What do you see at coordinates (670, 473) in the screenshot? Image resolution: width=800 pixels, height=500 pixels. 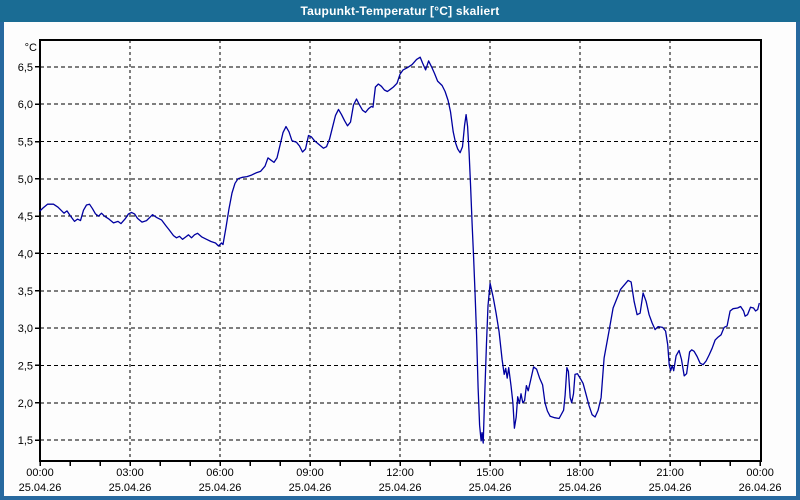 I see `x-tick-time-label: 21:00` at bounding box center [670, 473].